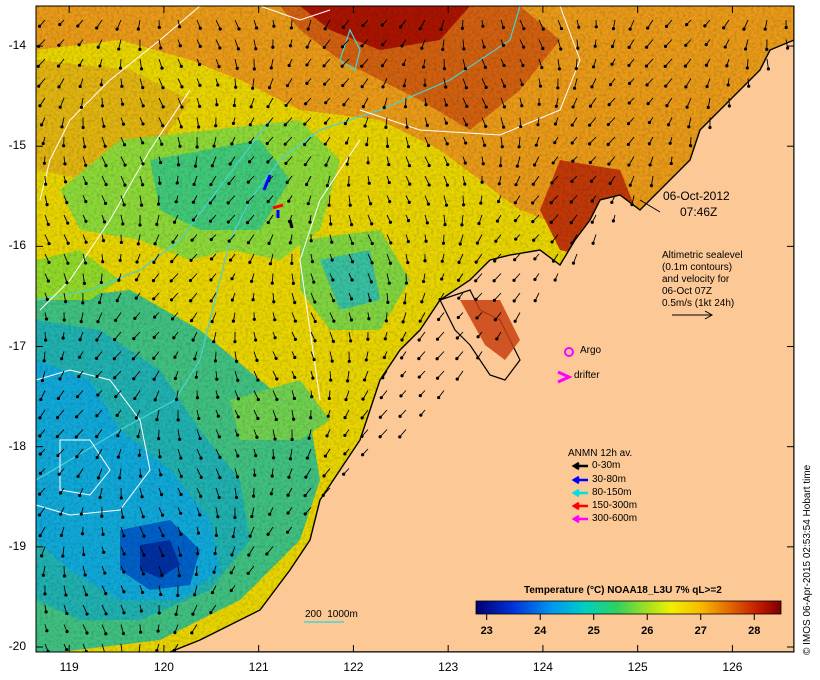  What do you see at coordinates (17, 545) in the screenshot?
I see `lat-label: -19` at bounding box center [17, 545].